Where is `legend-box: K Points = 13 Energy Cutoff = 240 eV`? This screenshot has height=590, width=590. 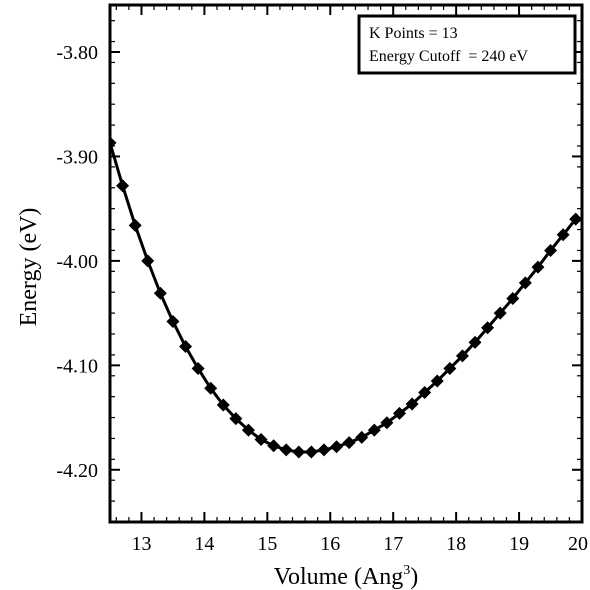
legend-box: K Points = 13 Energy Cutoff = 240 eV is located at coordinates (467, 44).